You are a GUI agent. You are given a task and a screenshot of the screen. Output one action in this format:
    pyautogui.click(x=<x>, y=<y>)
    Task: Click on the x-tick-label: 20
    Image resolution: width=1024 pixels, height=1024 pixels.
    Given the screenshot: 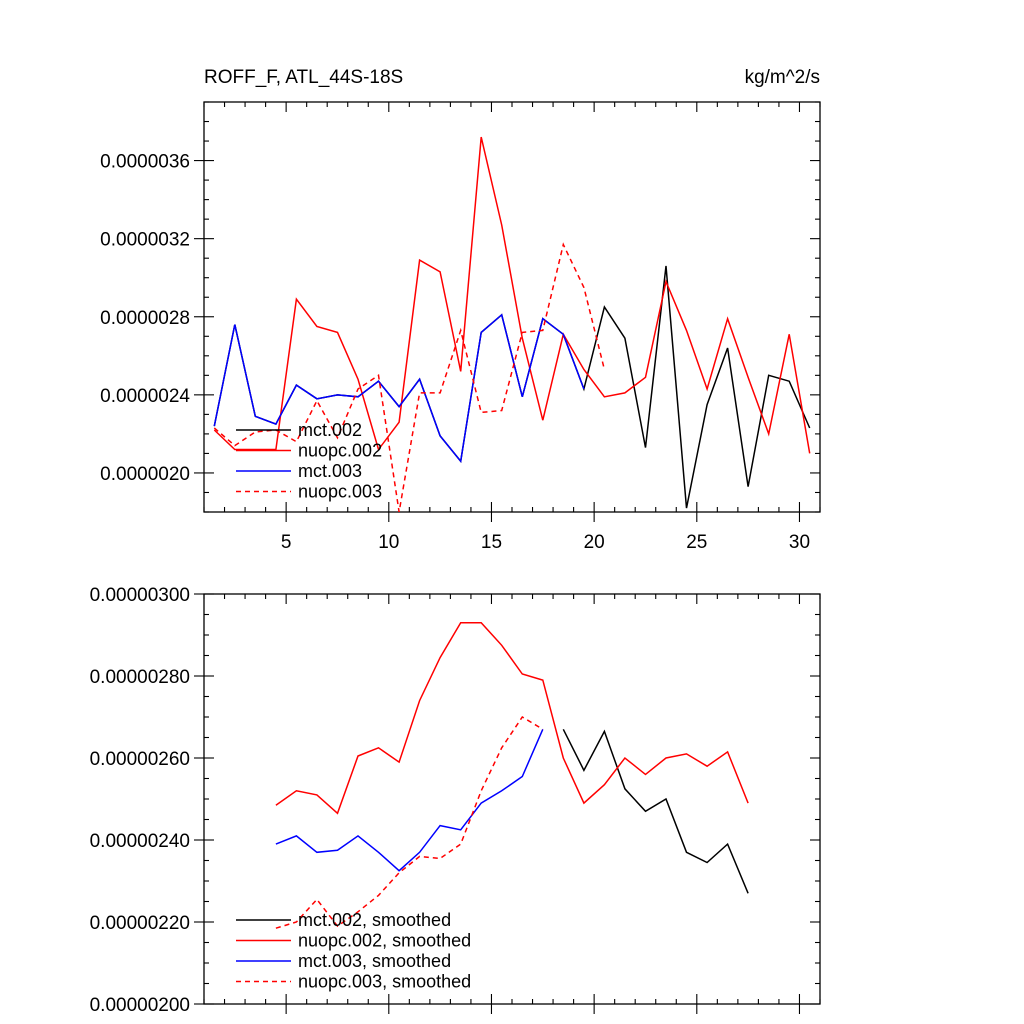 What is the action you would take?
    pyautogui.click(x=594, y=542)
    